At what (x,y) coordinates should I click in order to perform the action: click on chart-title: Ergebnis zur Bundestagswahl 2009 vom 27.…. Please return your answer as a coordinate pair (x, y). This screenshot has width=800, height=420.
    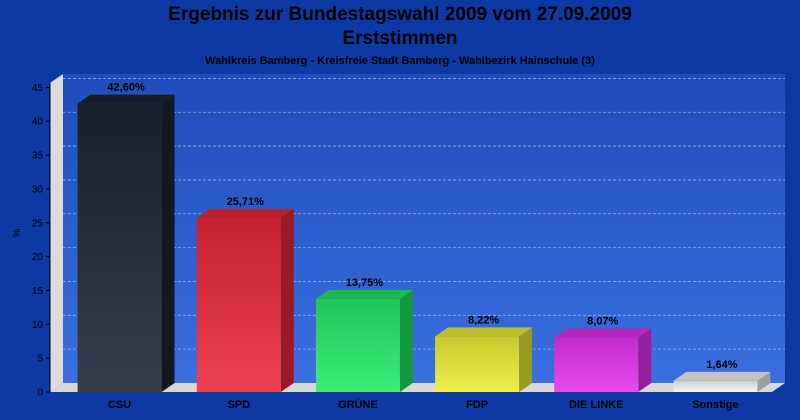
    Looking at the image, I should click on (400, 14).